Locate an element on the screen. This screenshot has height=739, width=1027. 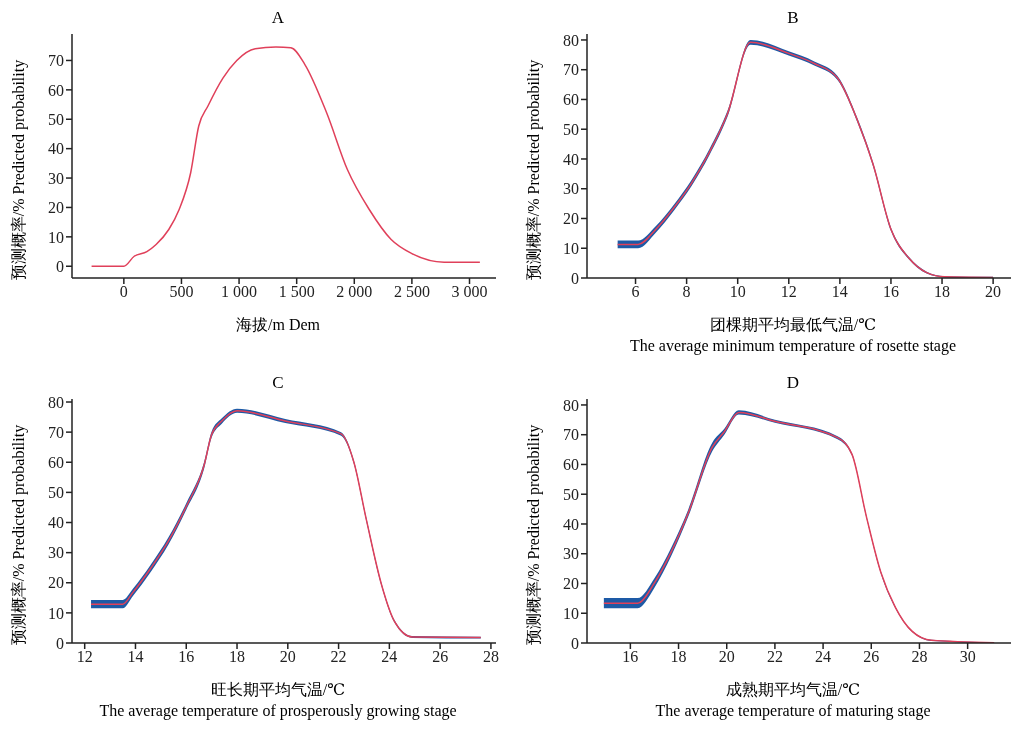
x-tick-label: 2 500 is located at coordinates (411, 292).